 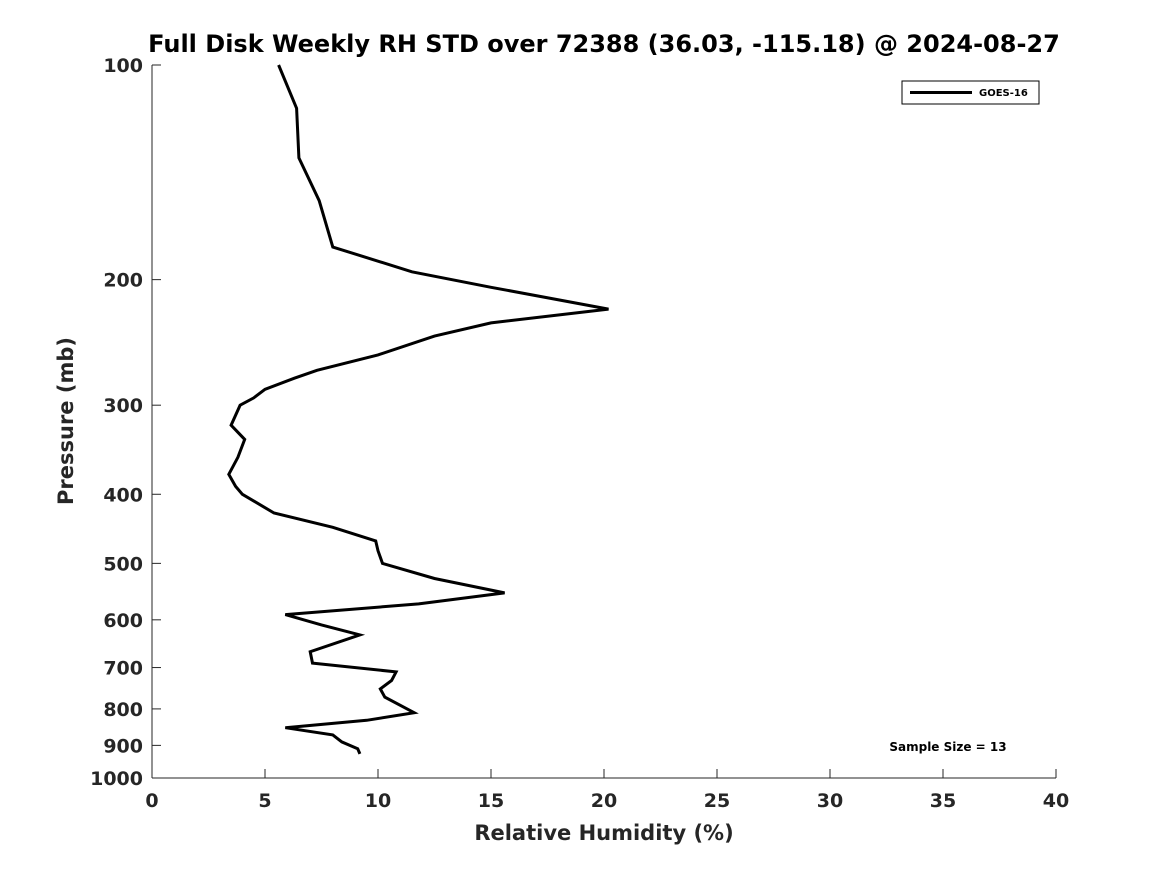 I want to click on y-tick-label: 600, so click(x=123, y=621).